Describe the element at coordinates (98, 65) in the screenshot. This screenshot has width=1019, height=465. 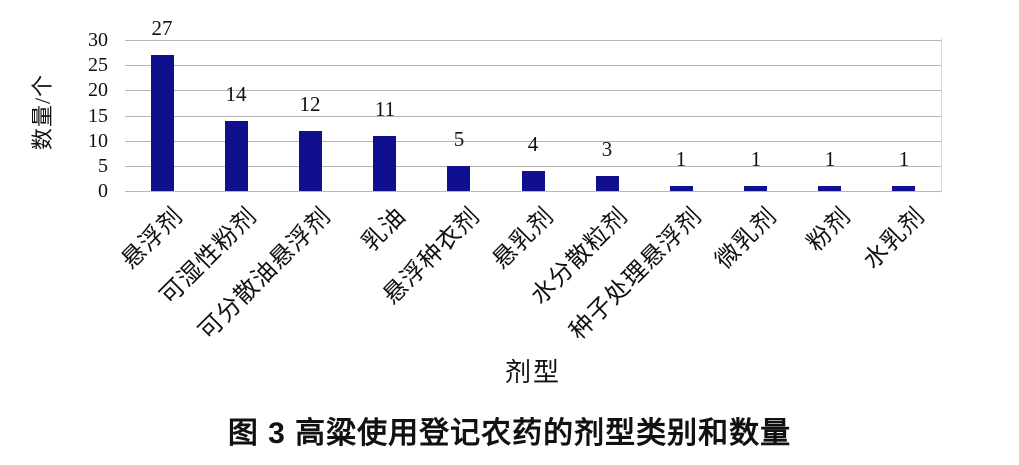
I see `y-tick-label: 25` at that location.